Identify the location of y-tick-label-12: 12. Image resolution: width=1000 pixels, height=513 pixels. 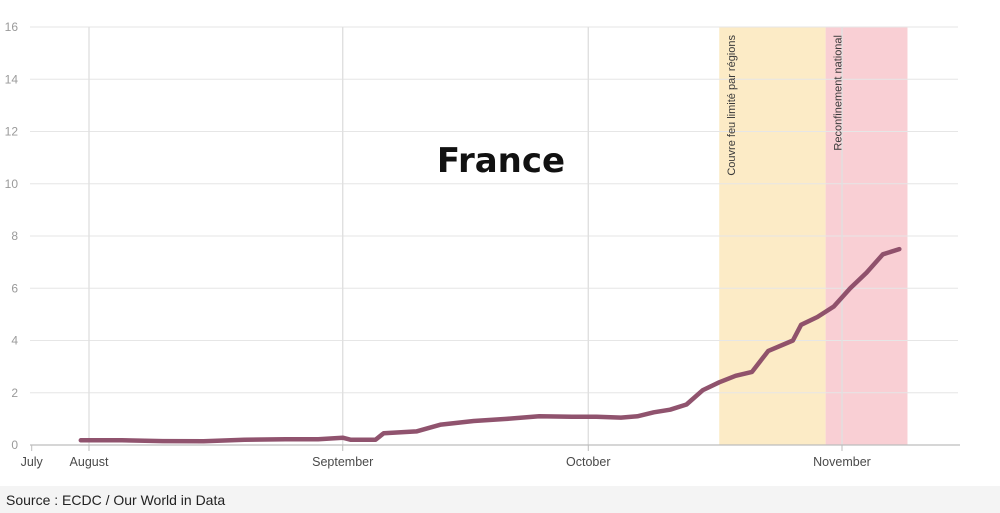
(12, 132).